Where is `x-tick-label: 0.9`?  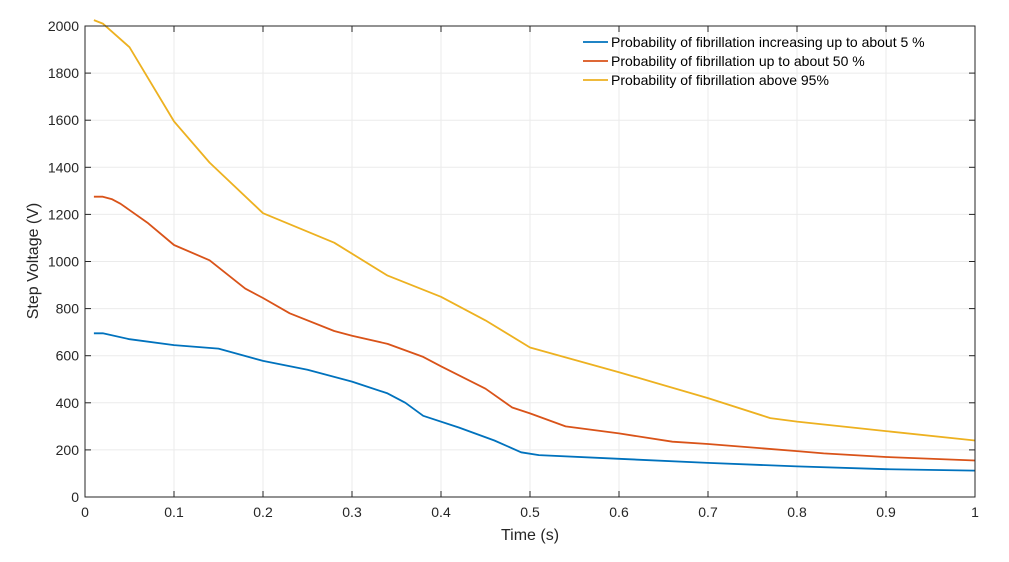
x-tick-label: 0.9 is located at coordinates (886, 512).